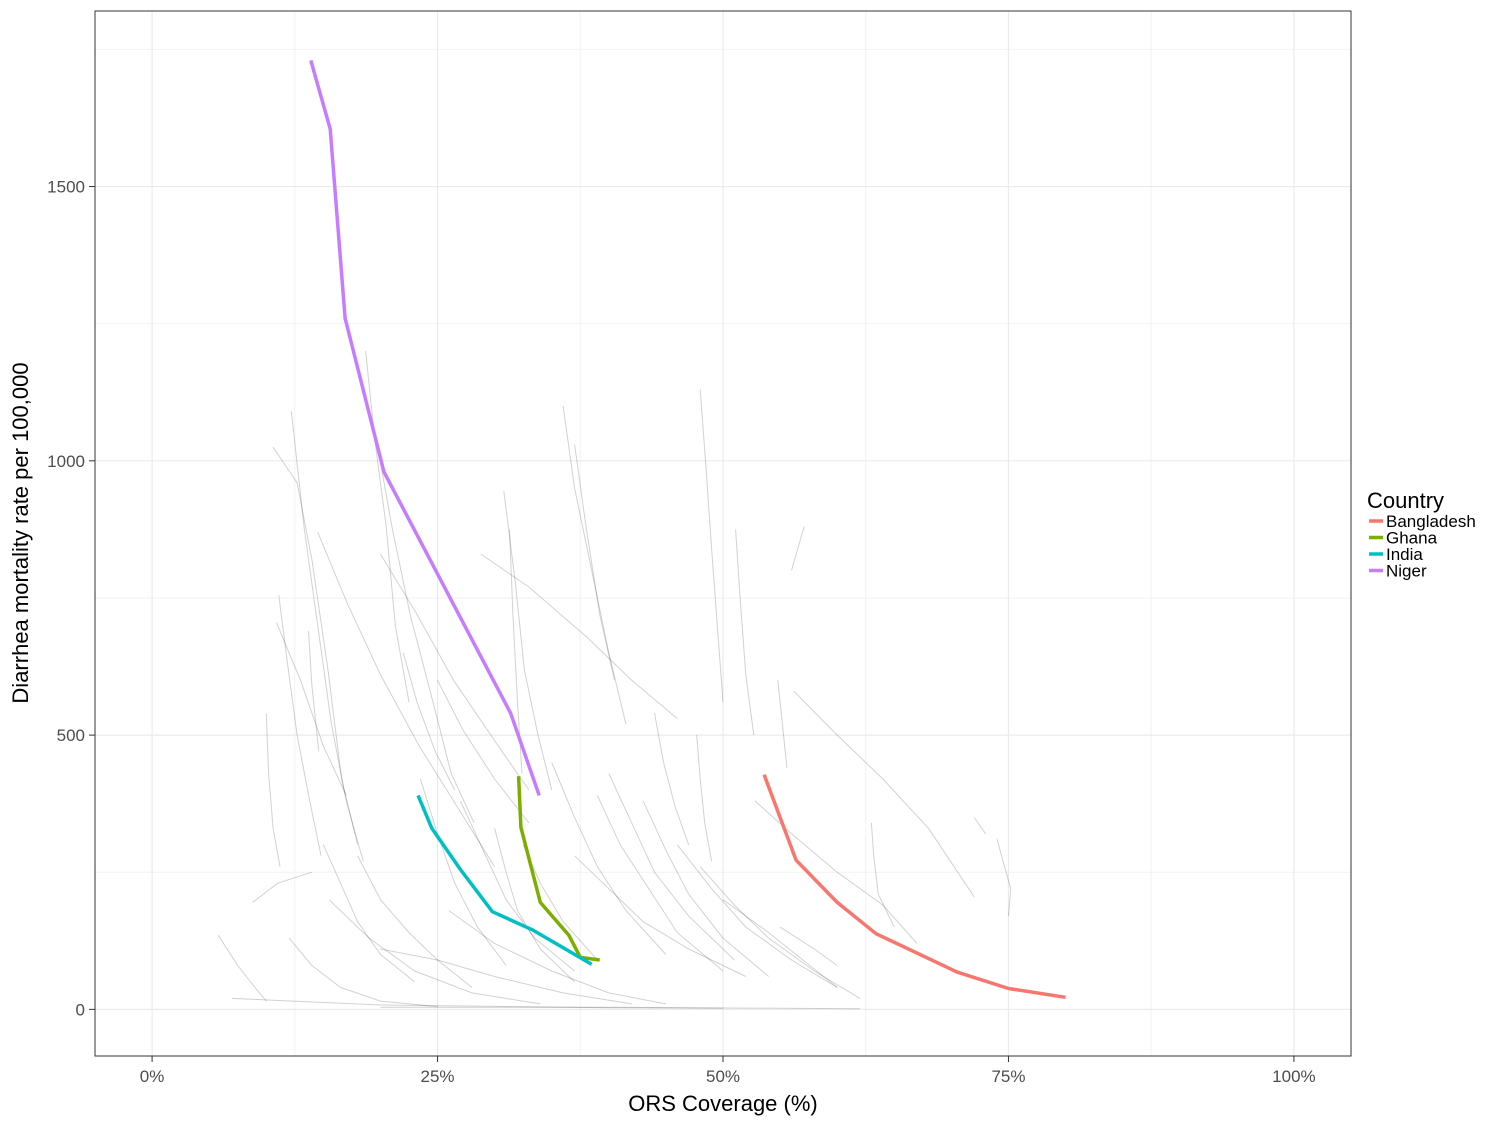 This screenshot has height=1125, width=1500. What do you see at coordinates (1293, 1076) in the screenshot?
I see `x-tick-label-4: 100%` at bounding box center [1293, 1076].